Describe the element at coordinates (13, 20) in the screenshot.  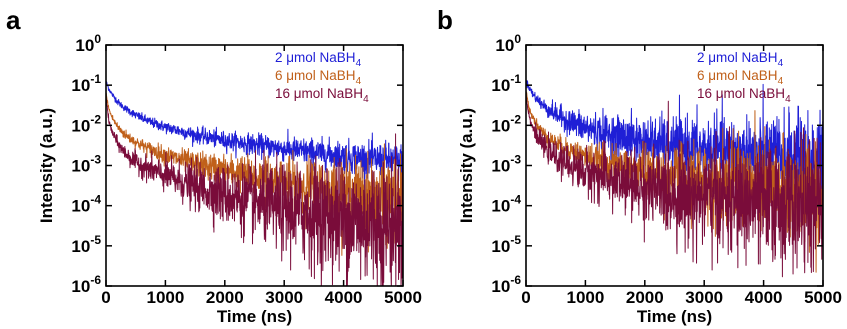
I see `panel-letter: a` at that location.